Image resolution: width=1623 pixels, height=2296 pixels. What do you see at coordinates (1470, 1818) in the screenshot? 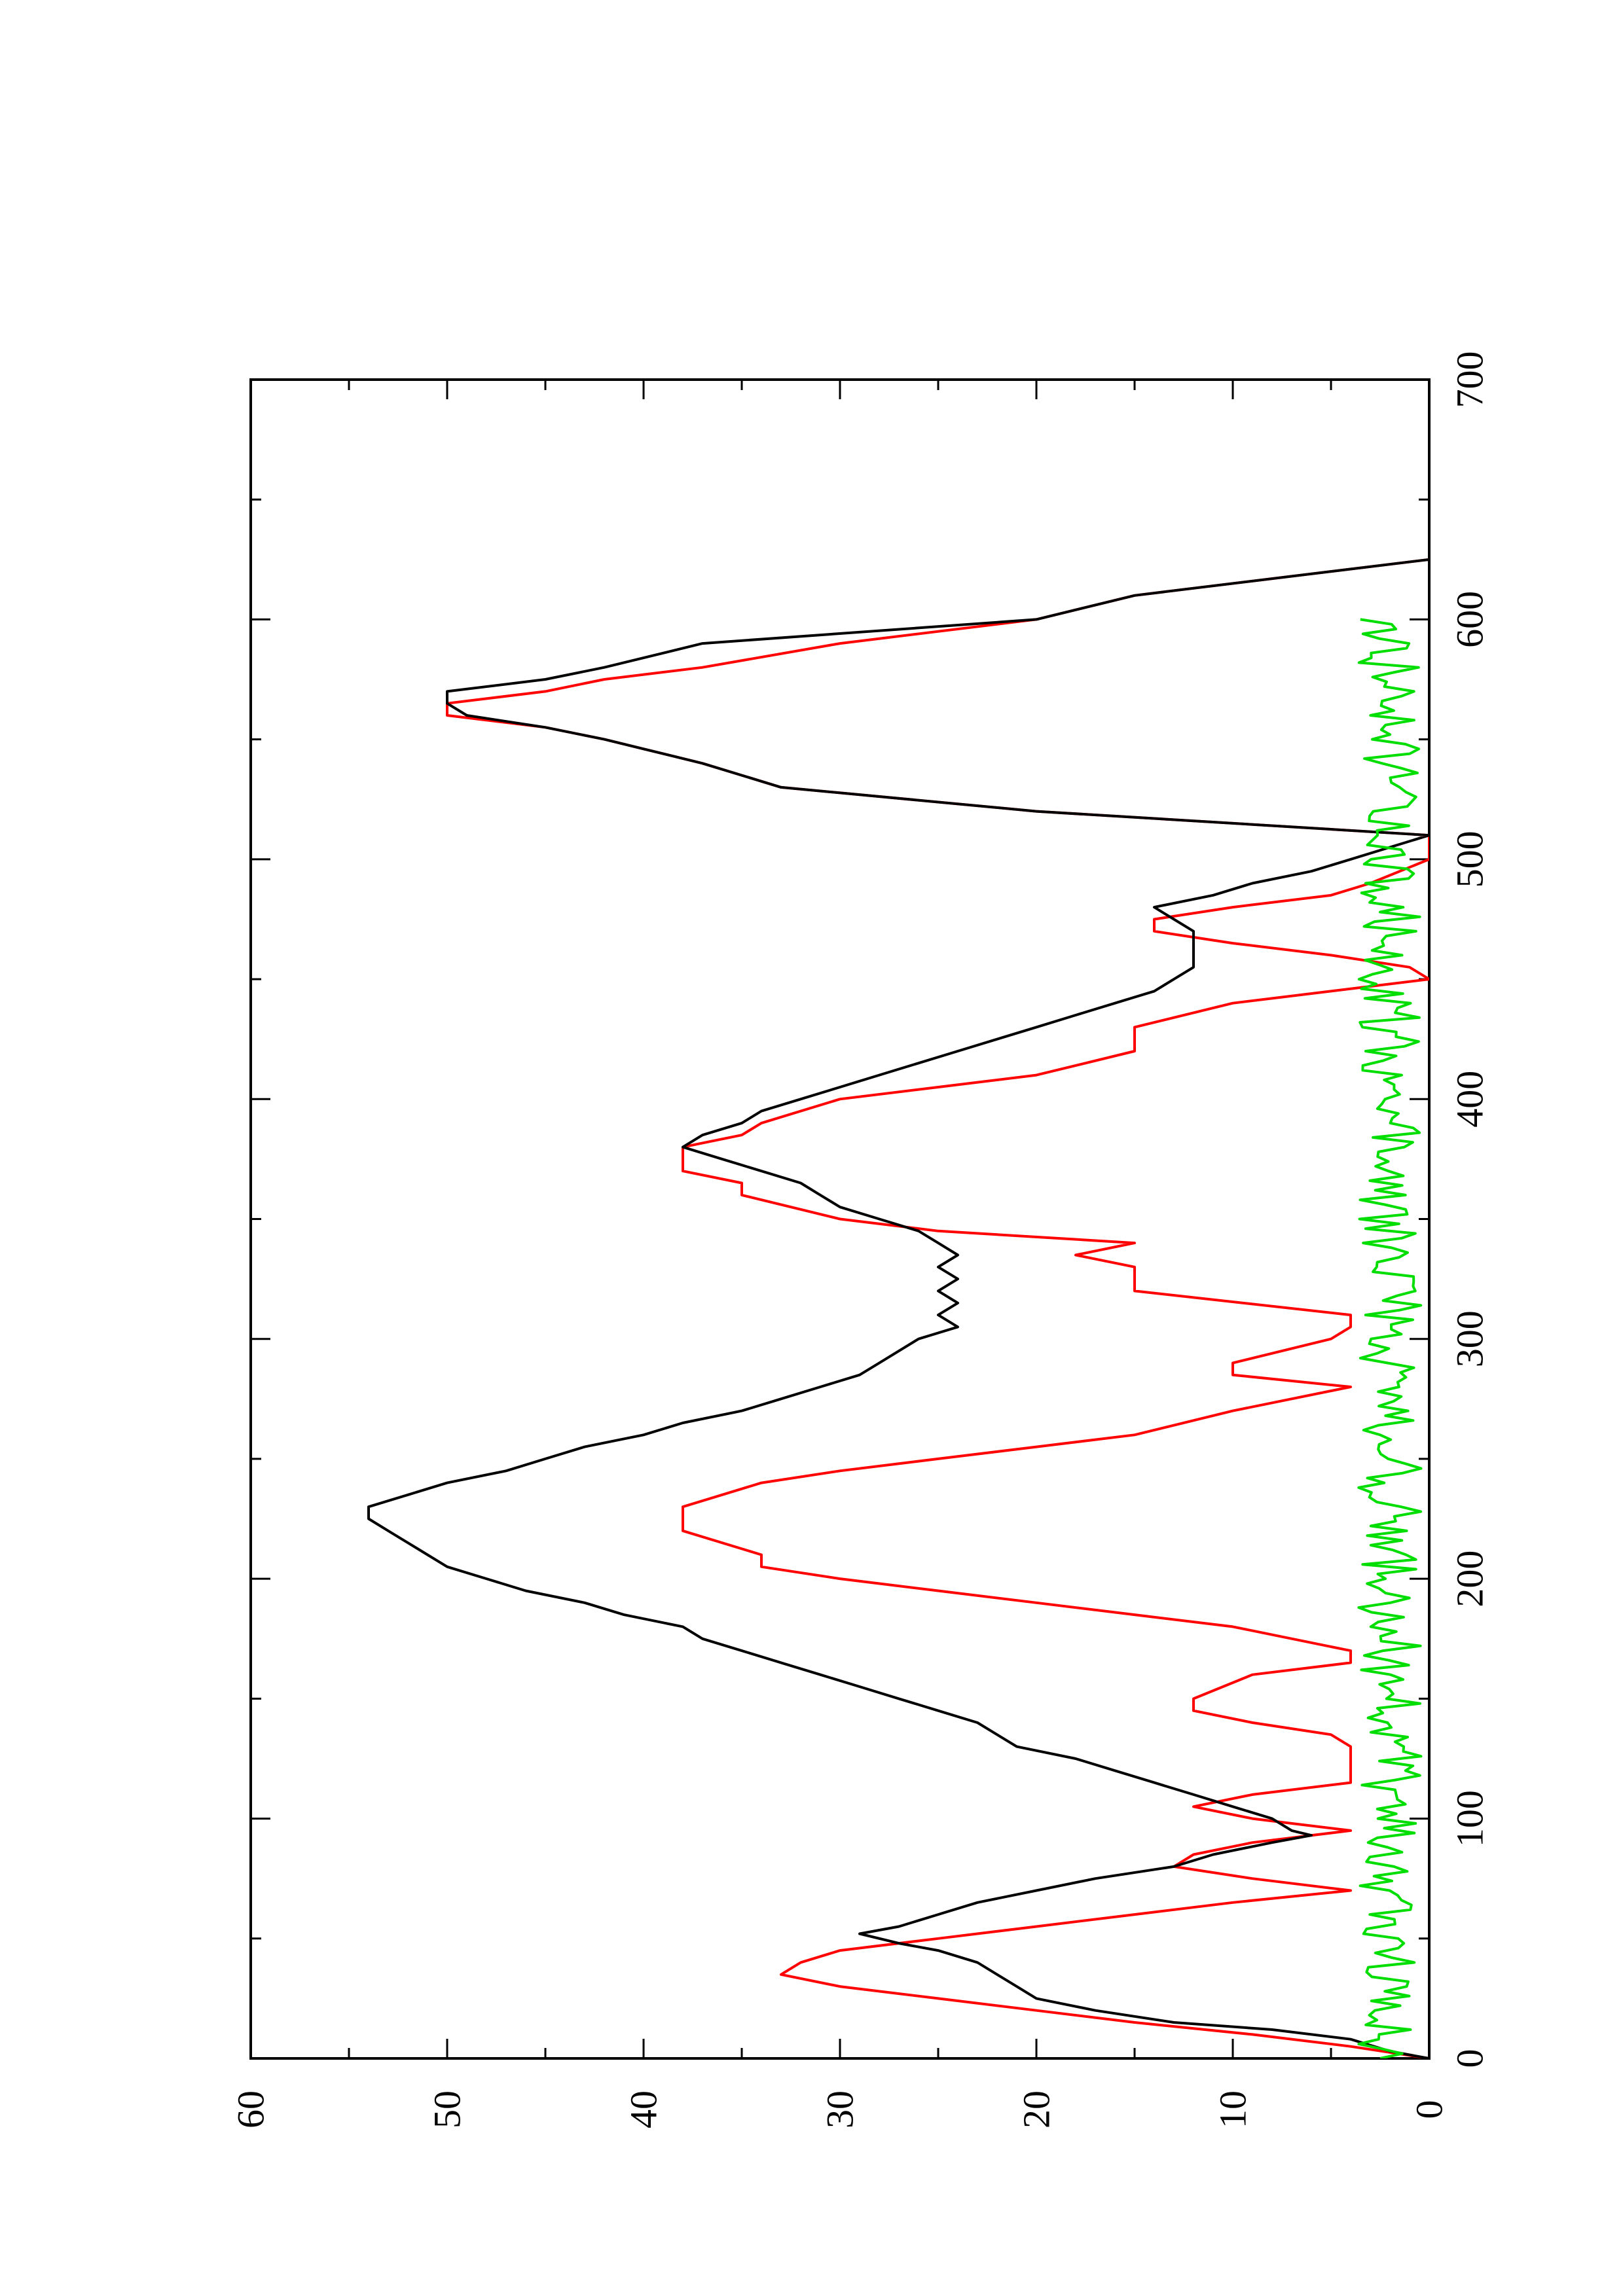
I see `x-tick-label: 100` at bounding box center [1470, 1818].